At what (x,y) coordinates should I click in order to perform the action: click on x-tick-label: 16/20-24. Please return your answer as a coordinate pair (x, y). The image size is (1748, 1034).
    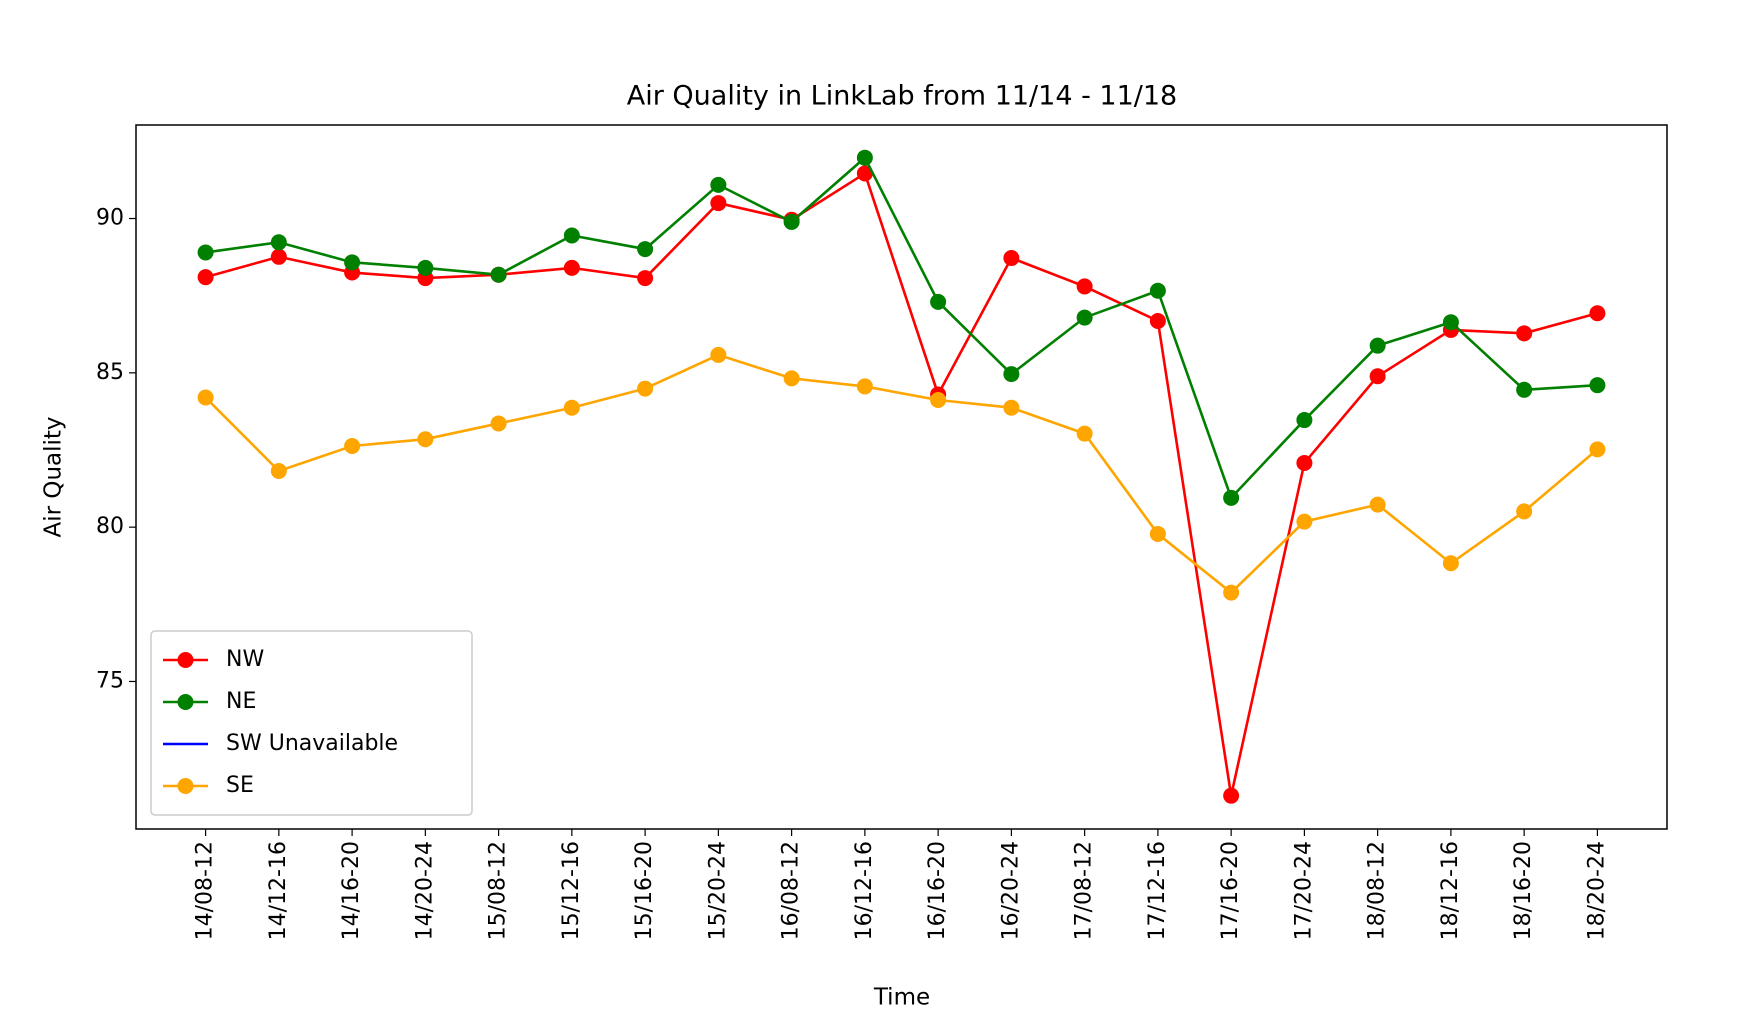
    Looking at the image, I should click on (1010, 890).